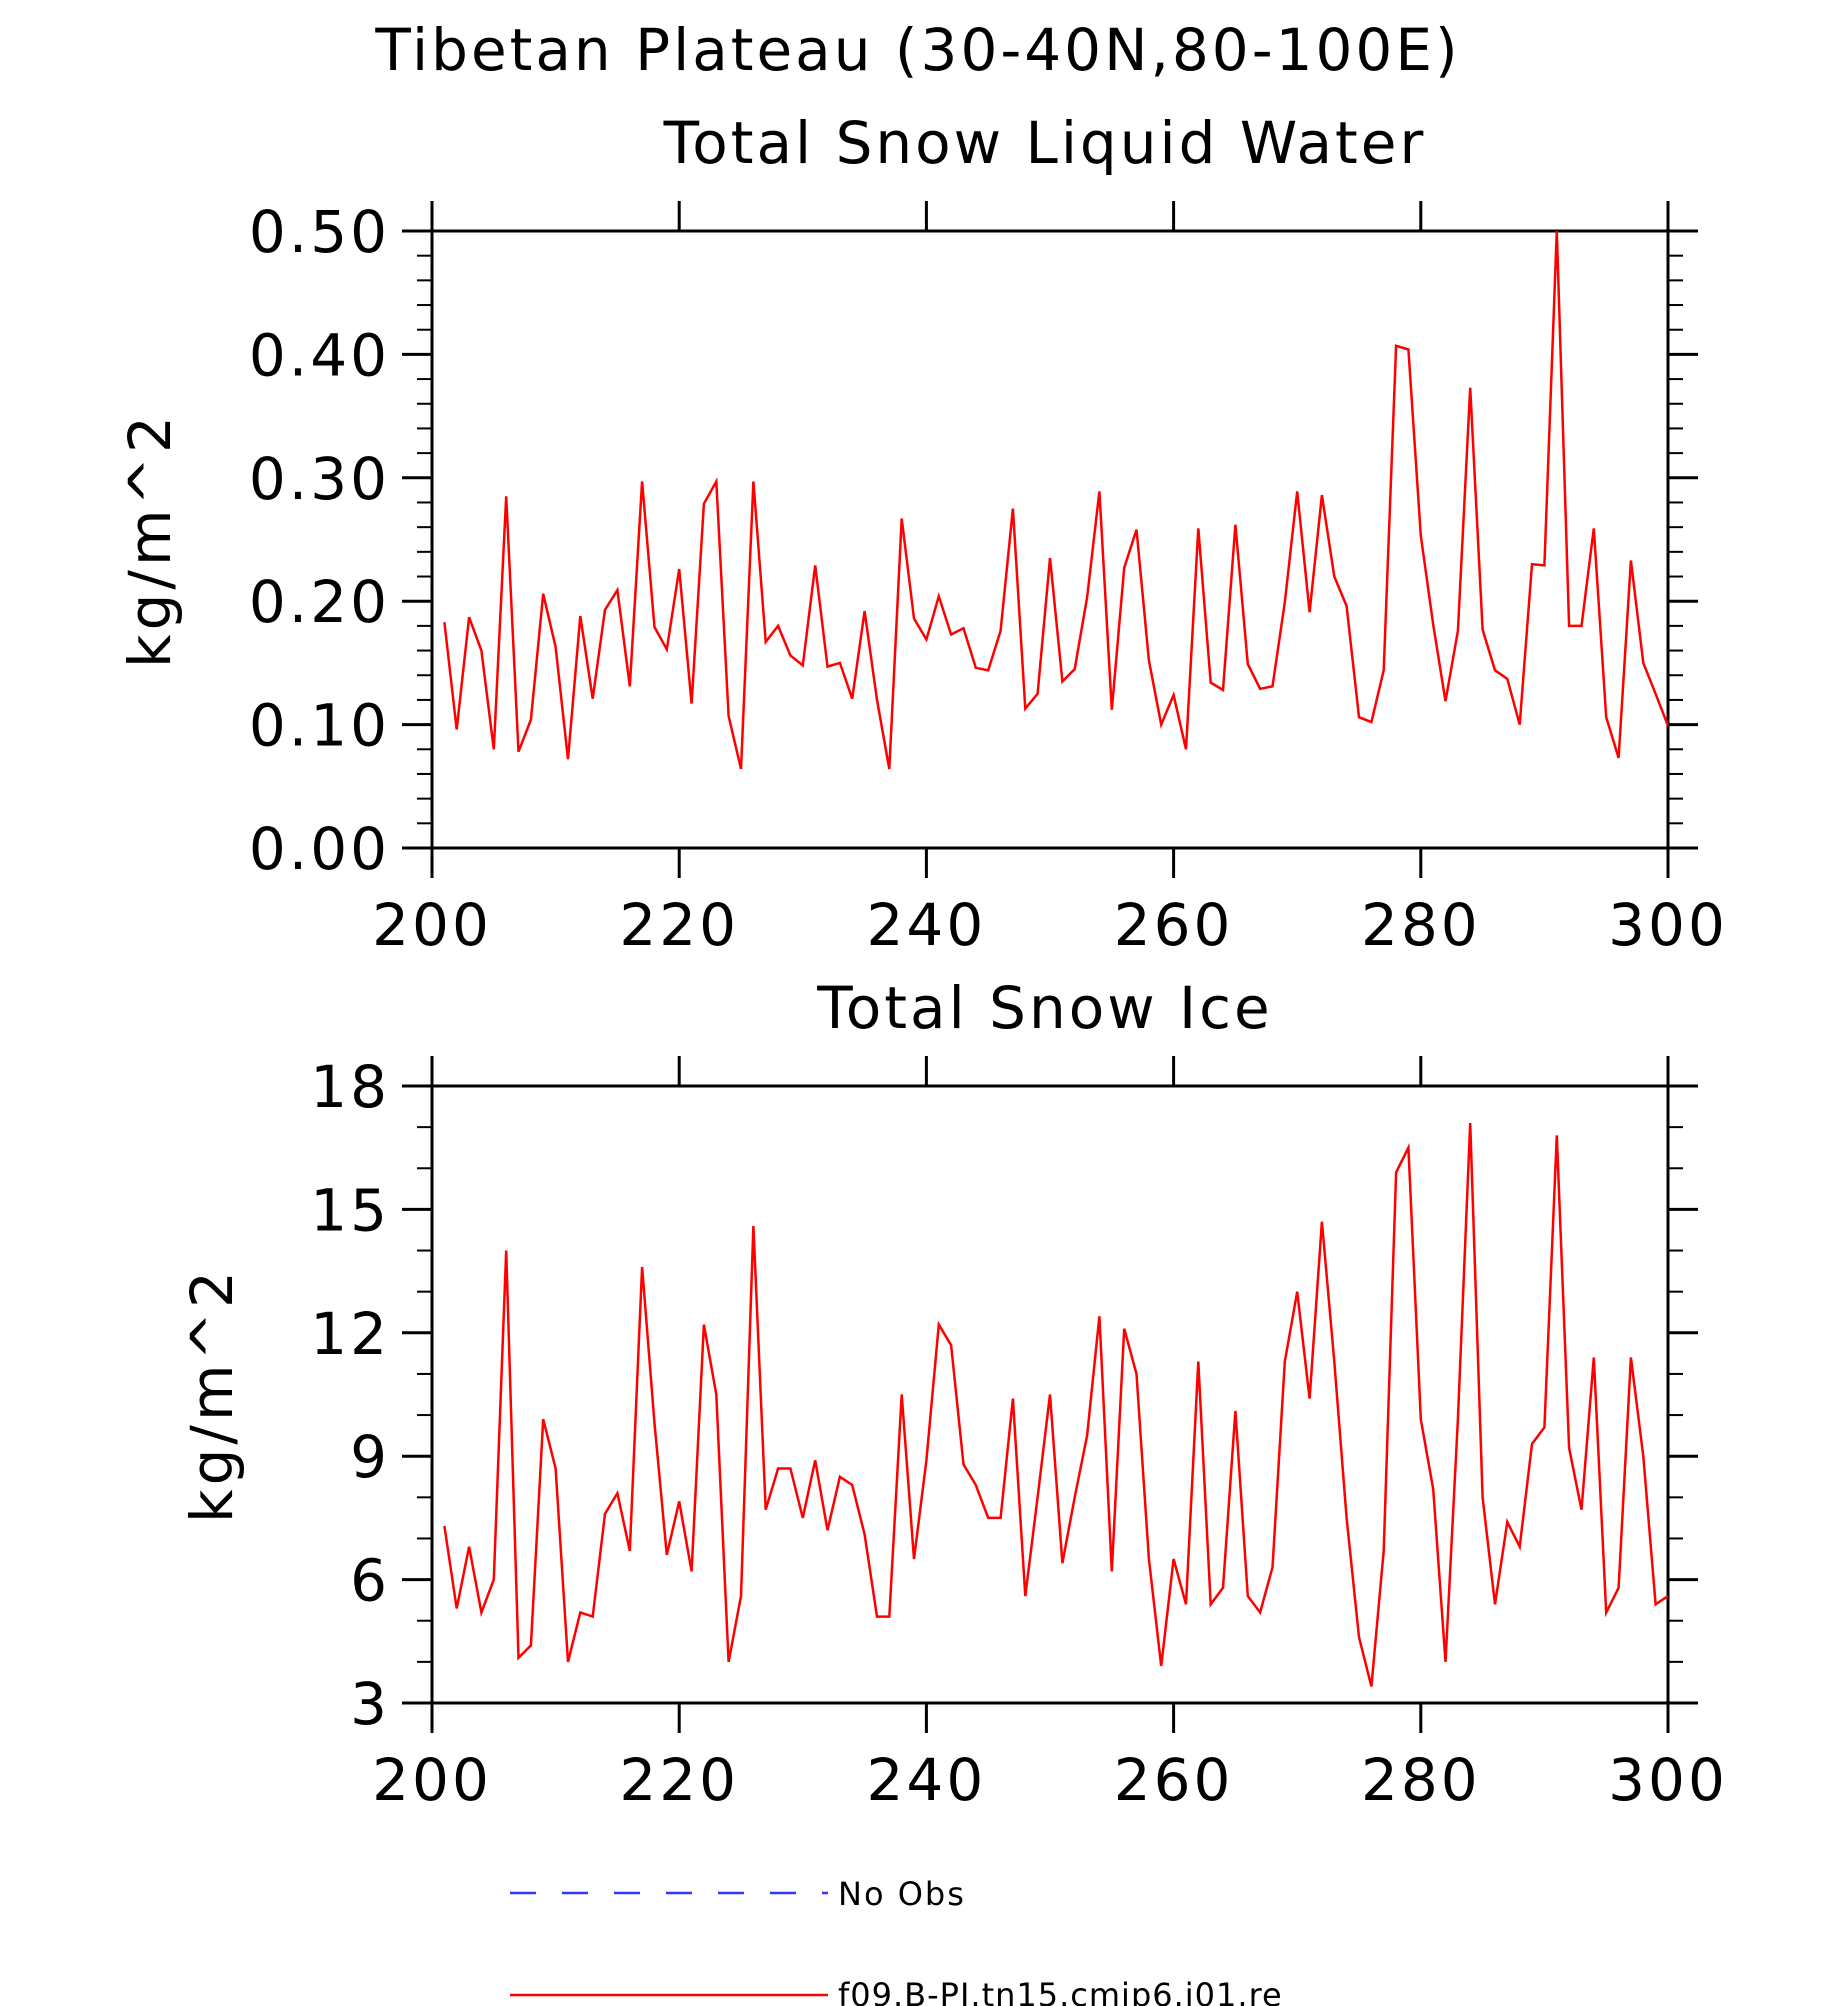 The width and height of the screenshot is (1836, 2006). I want to click on legend: No Obs f09.B-PI.tn15.cmip6.j01.re, so click(896, 1940).